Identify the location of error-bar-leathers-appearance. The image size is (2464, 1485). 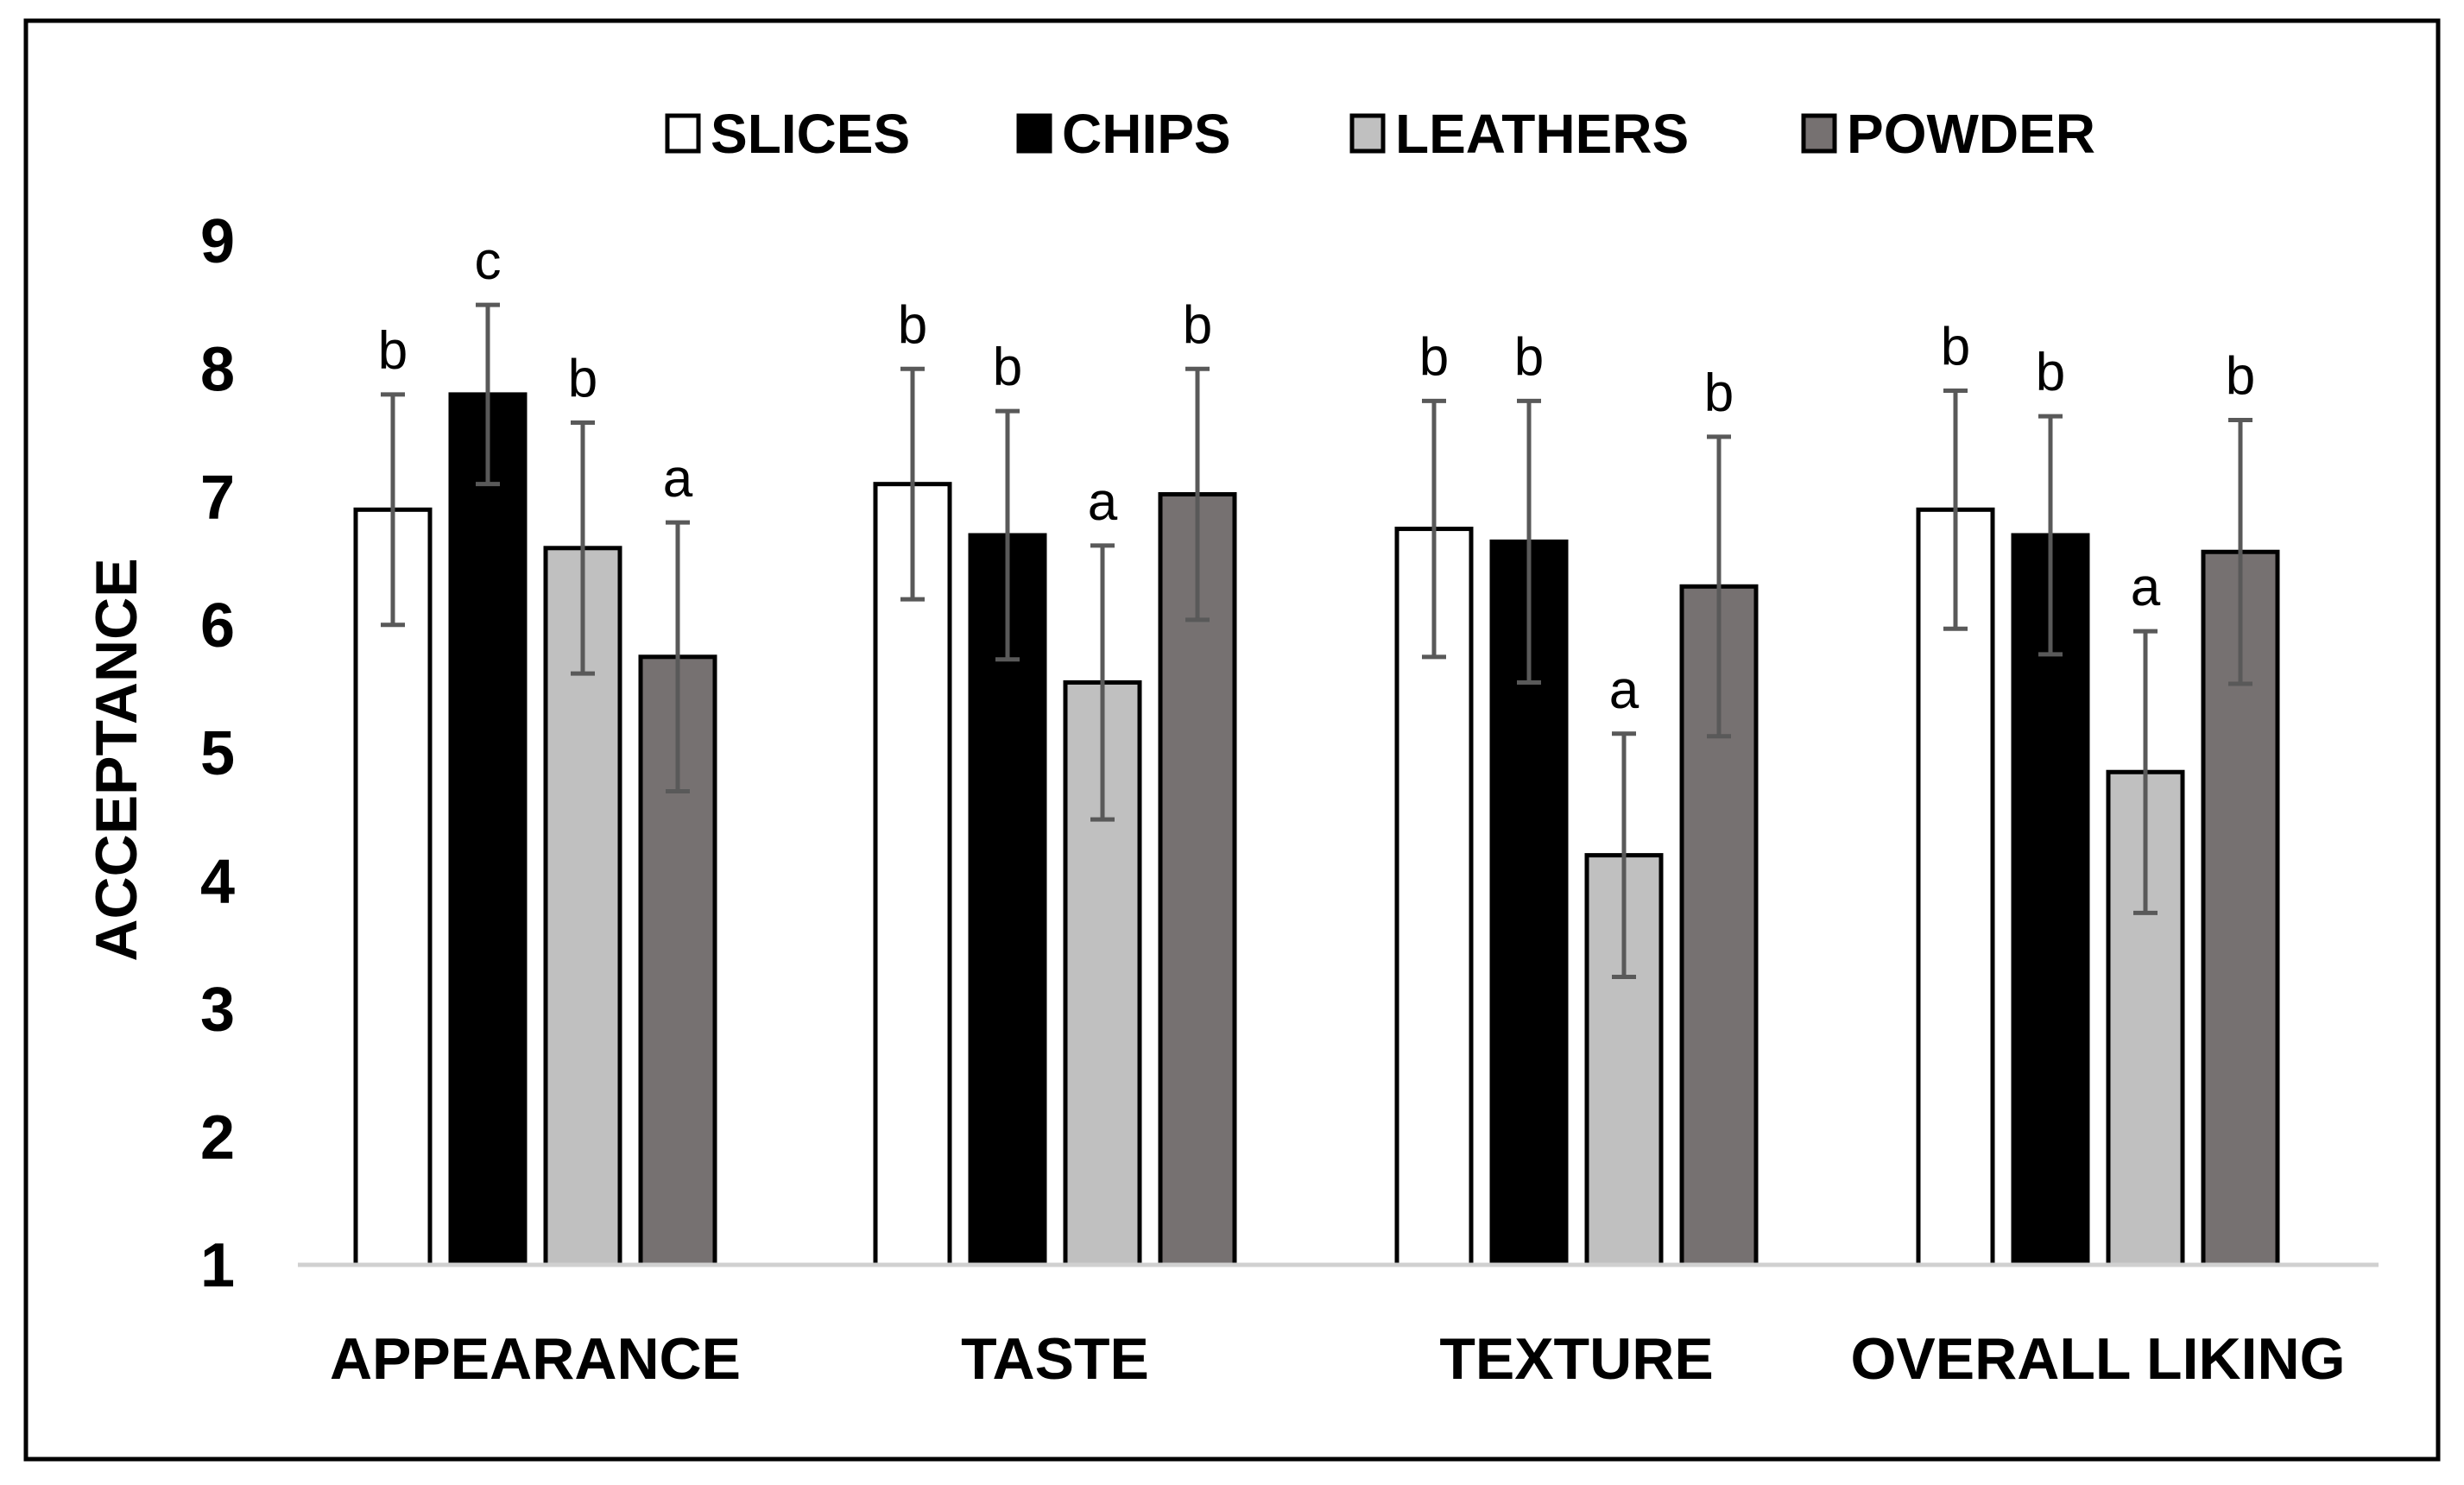
(583, 548).